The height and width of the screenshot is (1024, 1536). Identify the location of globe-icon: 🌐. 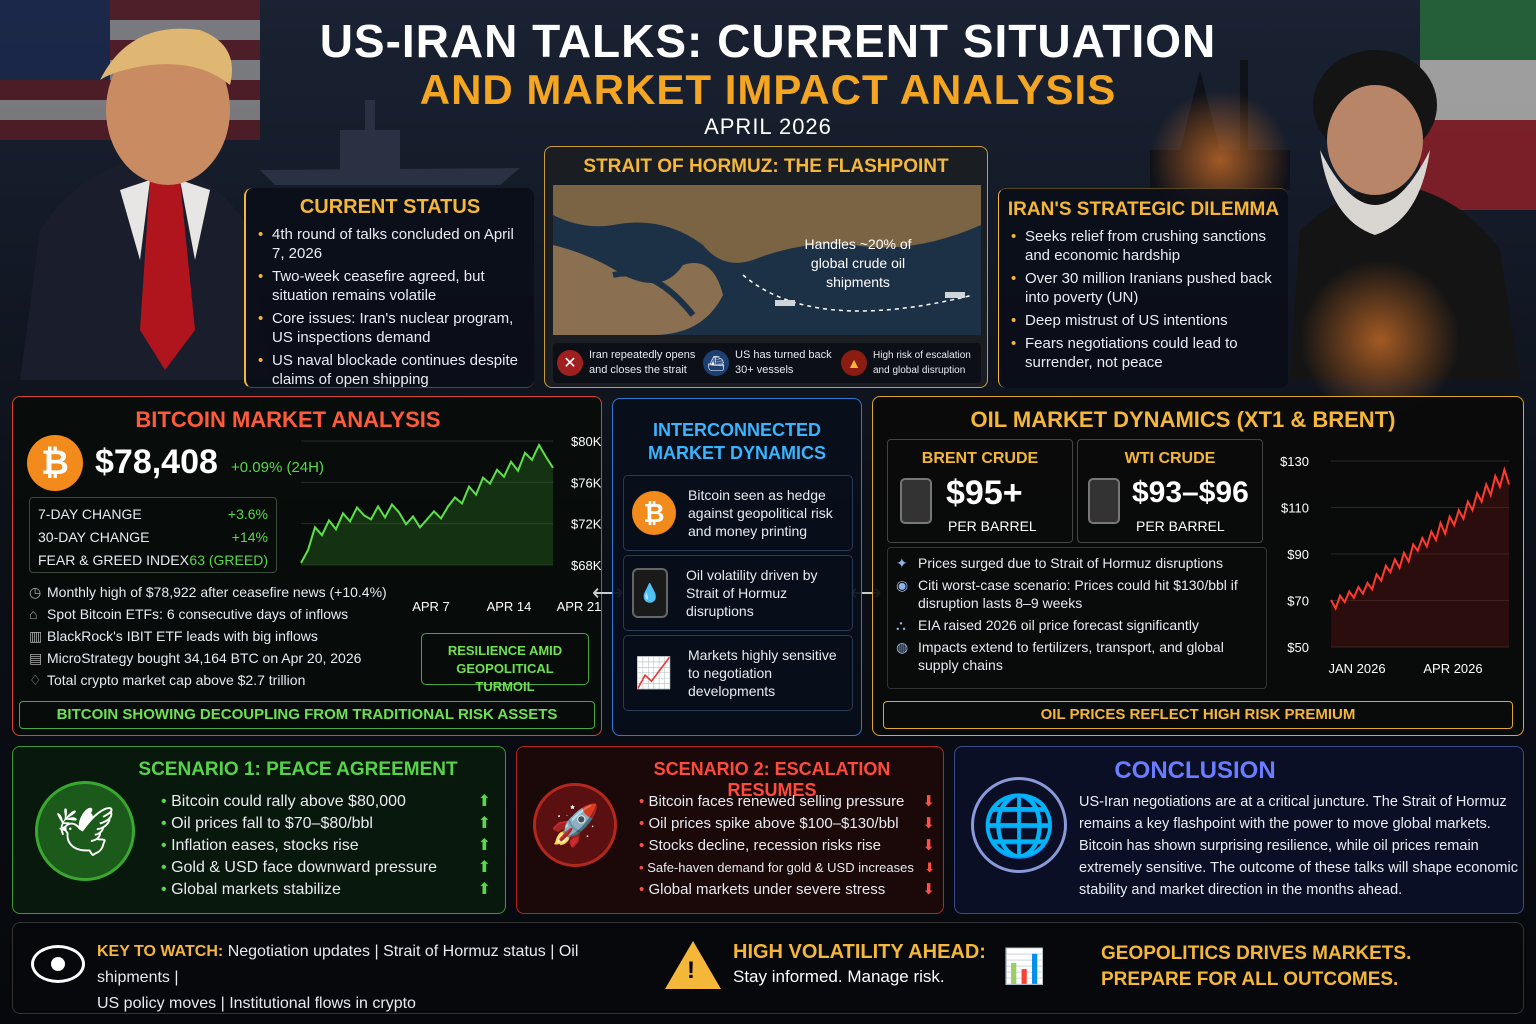
(1019, 825).